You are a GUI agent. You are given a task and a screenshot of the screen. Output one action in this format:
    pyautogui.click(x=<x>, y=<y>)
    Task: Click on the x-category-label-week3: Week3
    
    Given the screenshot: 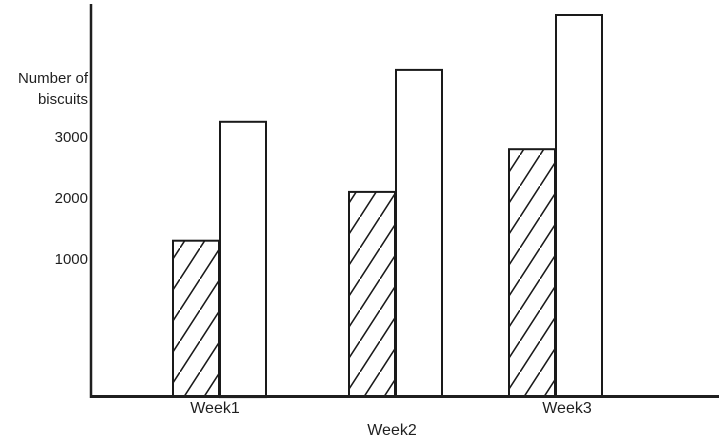 What is the action you would take?
    pyautogui.click(x=567, y=408)
    